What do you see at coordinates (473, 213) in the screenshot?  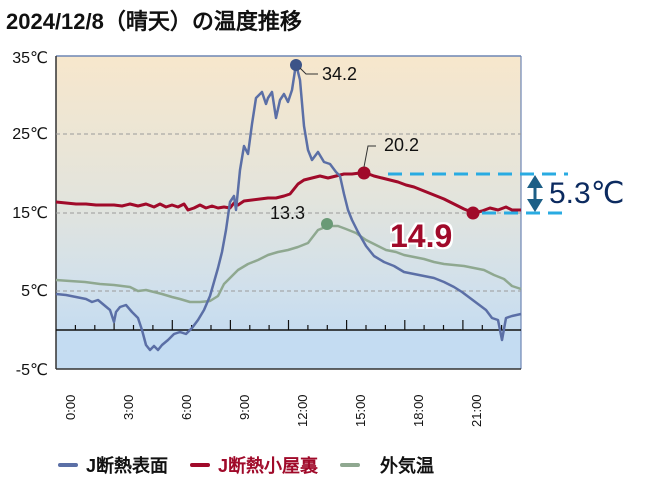 I see `marker-attic-min` at bounding box center [473, 213].